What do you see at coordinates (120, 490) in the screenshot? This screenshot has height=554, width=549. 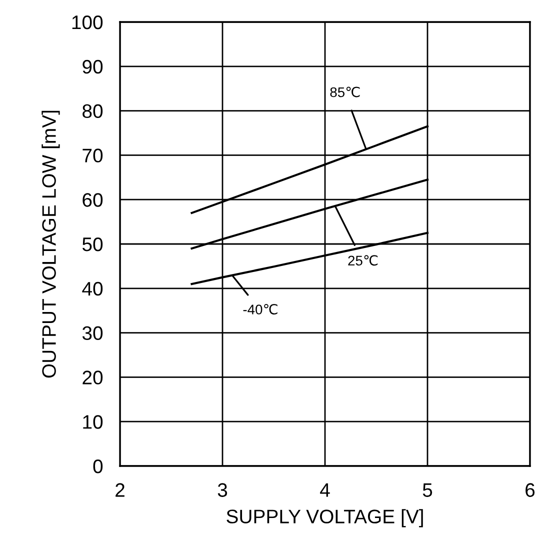 I see `x-tick-label: 2` at bounding box center [120, 490].